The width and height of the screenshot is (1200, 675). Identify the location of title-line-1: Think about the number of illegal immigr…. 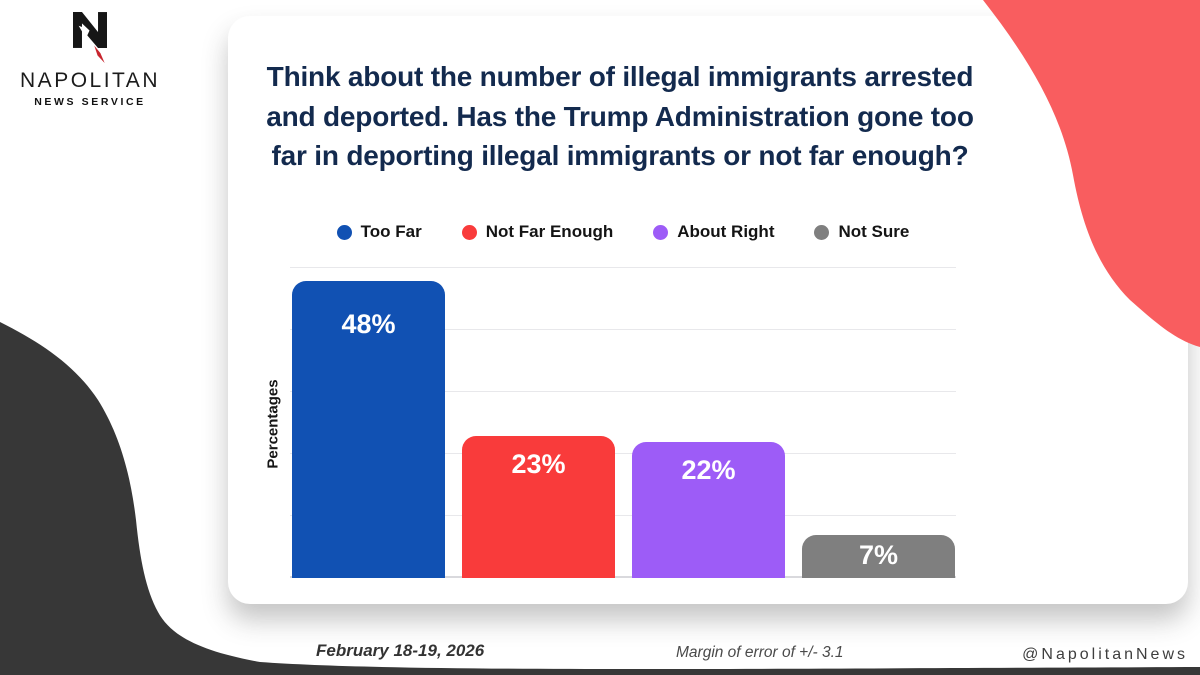
(620, 76).